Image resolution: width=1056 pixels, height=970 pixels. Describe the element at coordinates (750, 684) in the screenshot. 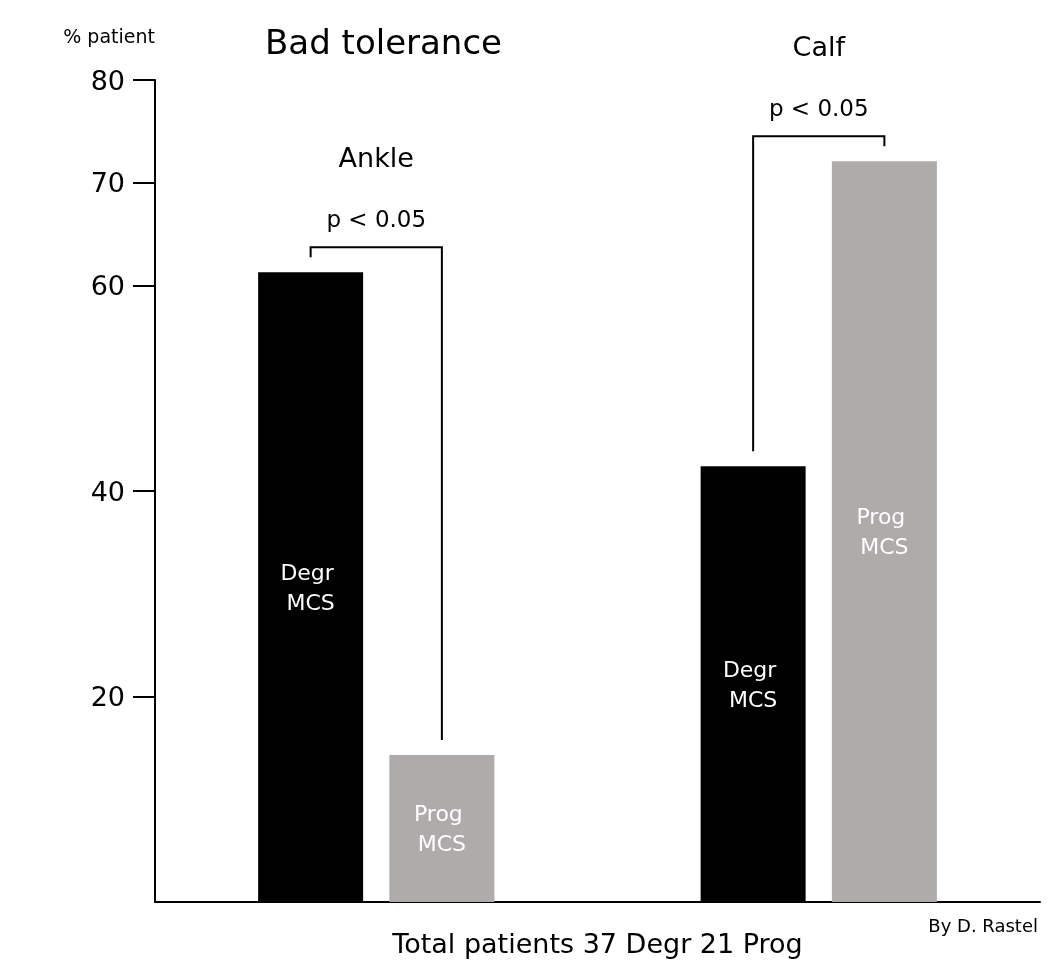

I see `text: Degr MCS` at that location.